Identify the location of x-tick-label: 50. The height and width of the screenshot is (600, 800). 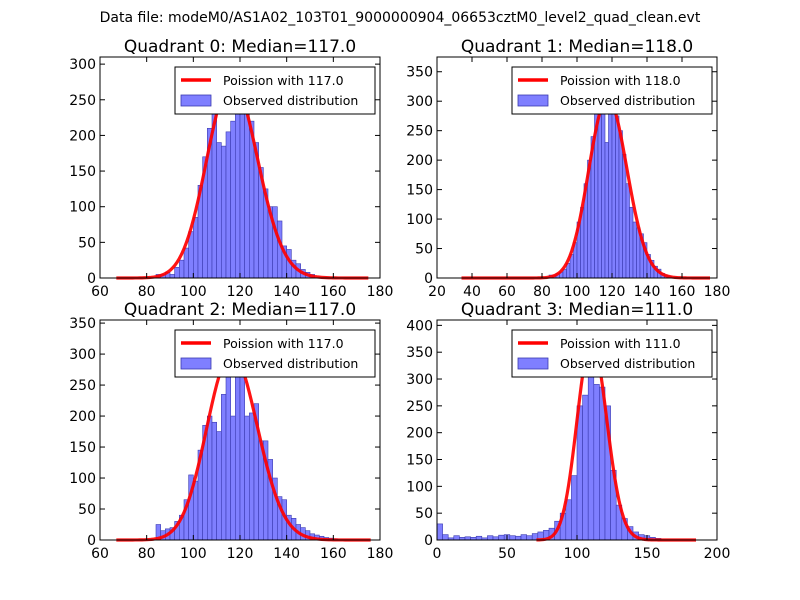
(507, 554).